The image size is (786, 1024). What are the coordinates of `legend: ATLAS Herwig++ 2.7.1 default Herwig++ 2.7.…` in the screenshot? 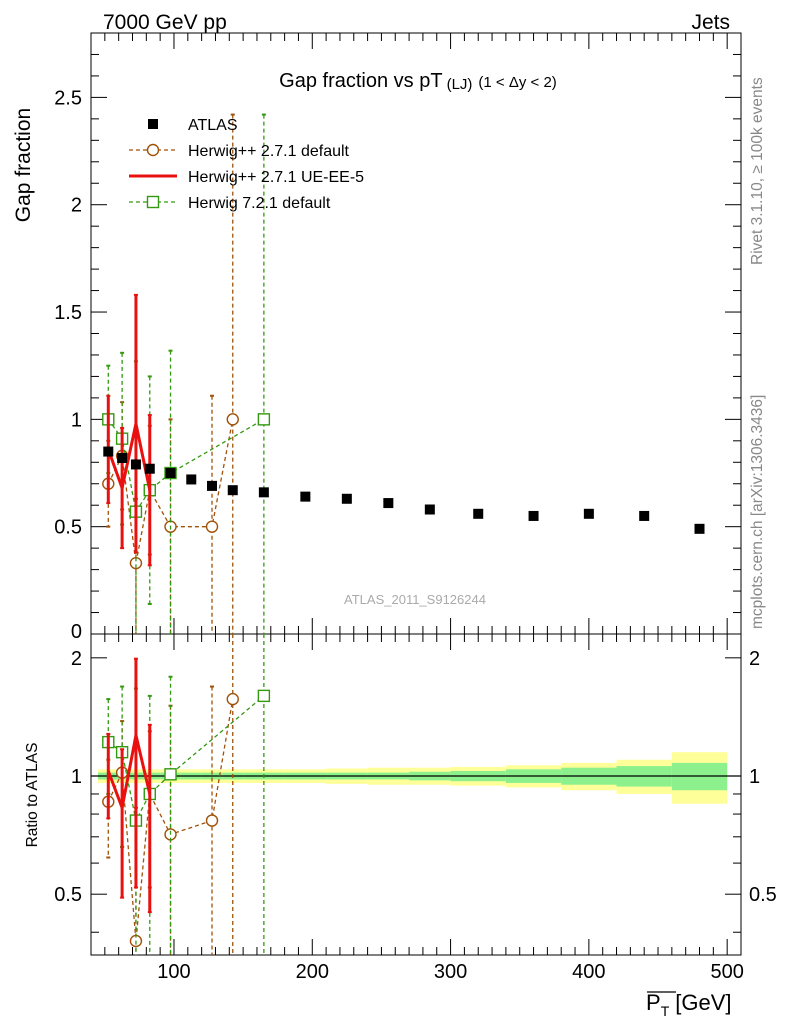 It's located at (246, 164).